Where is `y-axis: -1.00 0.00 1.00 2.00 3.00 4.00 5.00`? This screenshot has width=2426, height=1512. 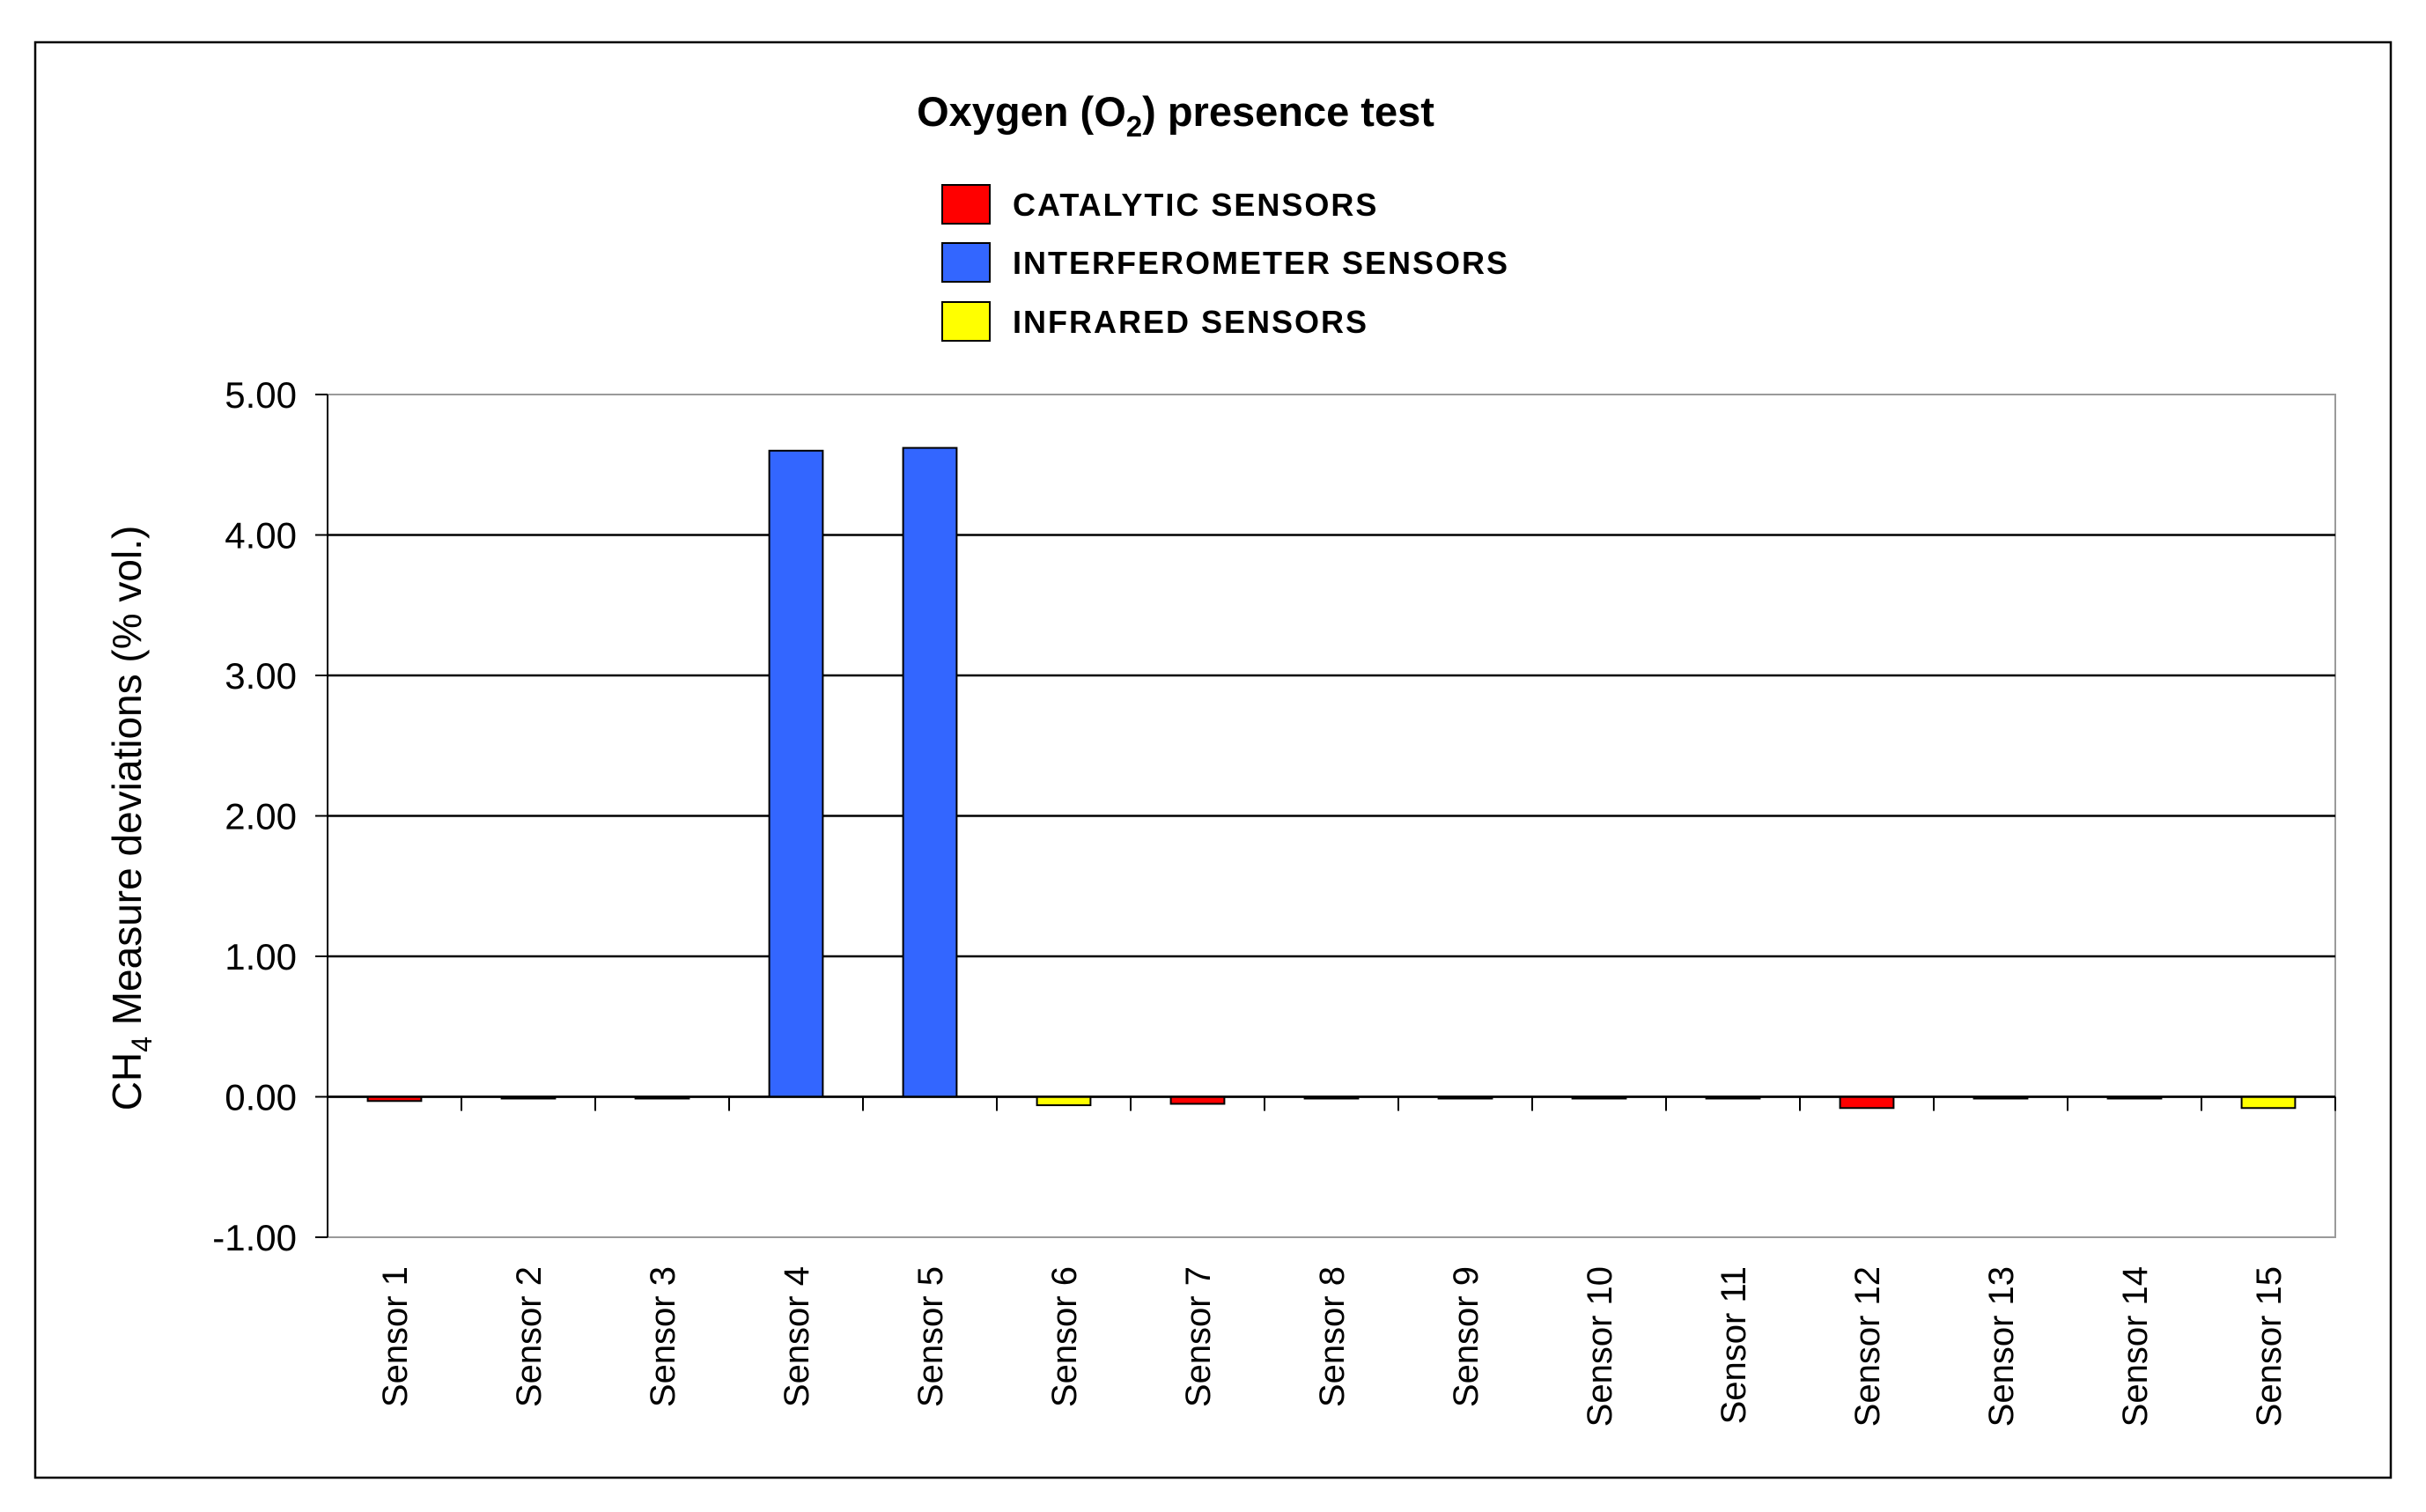
y-axis: -1.00 0.00 1.00 2.00 3.00 4.00 5.00 is located at coordinates (270, 816).